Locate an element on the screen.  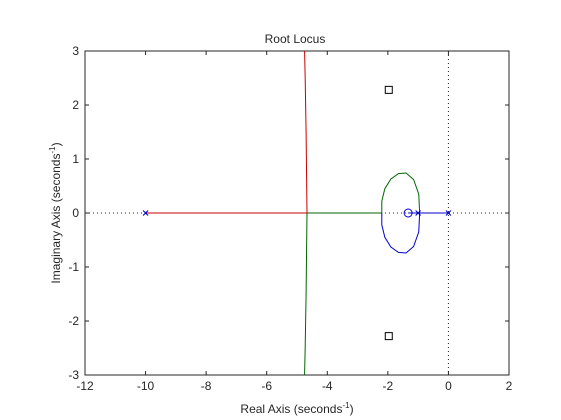
x-tick-label-6: -2 is located at coordinates (388, 386).